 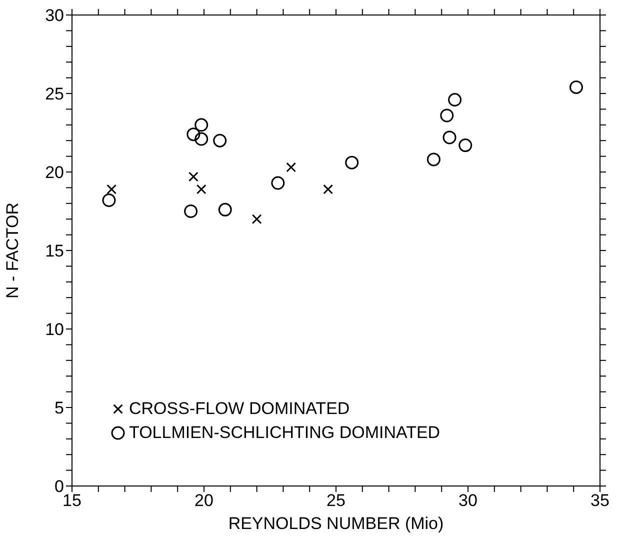 What do you see at coordinates (336, 523) in the screenshot?
I see `x-axis-title: REYNOLDS NUMBER (Mio)` at bounding box center [336, 523].